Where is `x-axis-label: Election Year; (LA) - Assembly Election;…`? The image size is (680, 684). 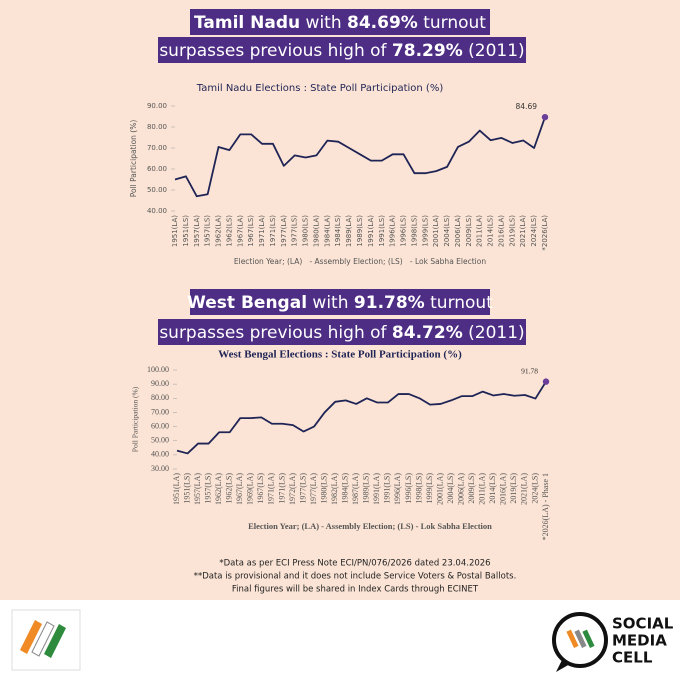 x-axis-label: Election Year; (LA) - Assembly Election;… is located at coordinates (370, 526).